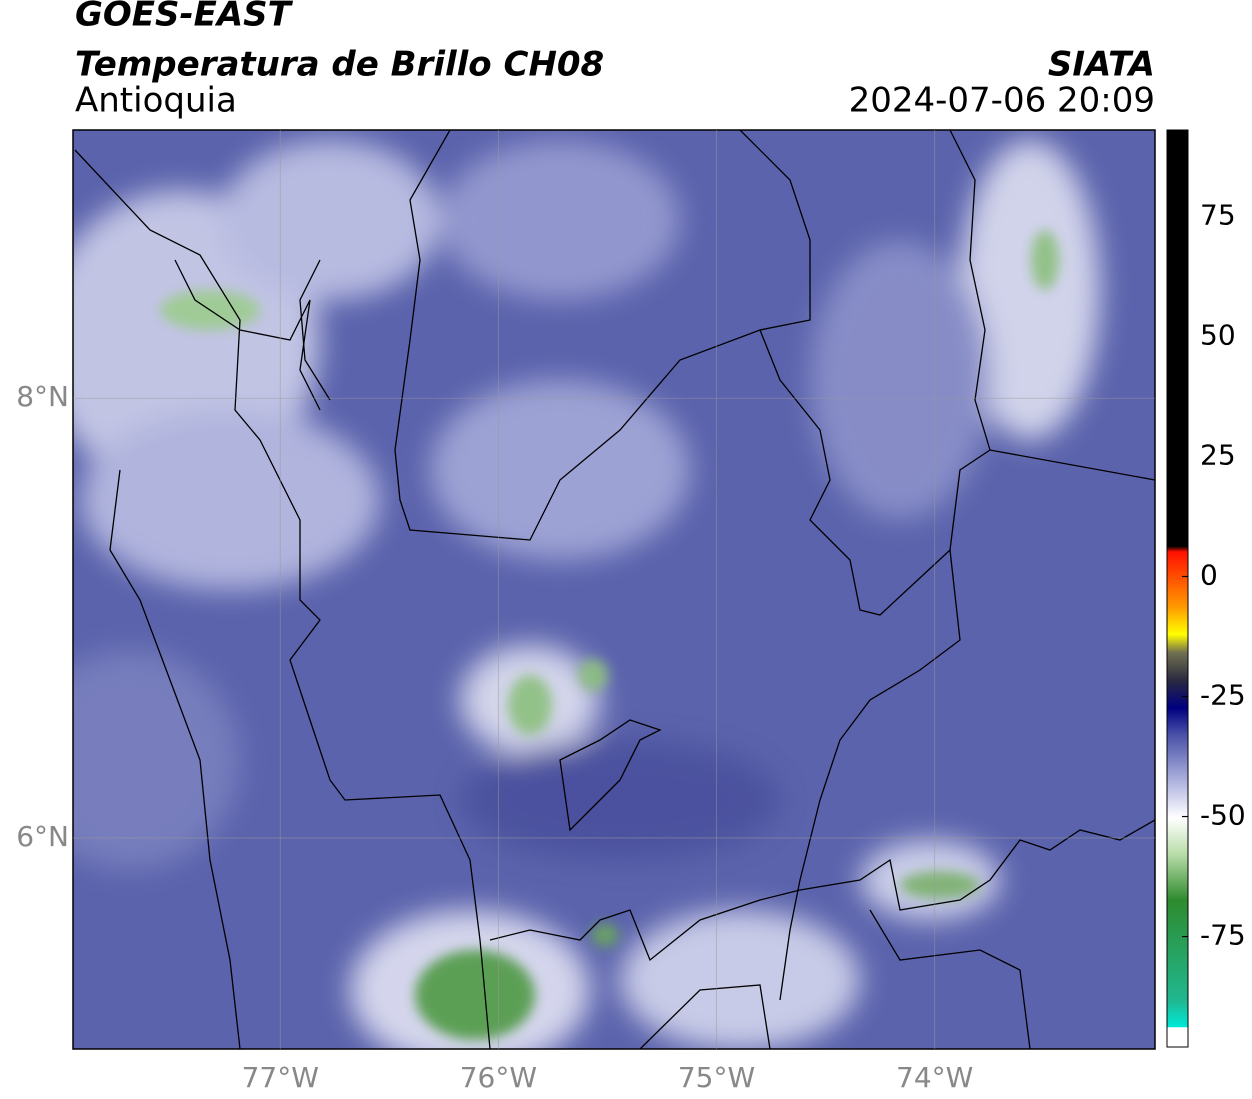 The image size is (1252, 1099). I want to click on colorbar-tick-label: -25, so click(1223, 695).